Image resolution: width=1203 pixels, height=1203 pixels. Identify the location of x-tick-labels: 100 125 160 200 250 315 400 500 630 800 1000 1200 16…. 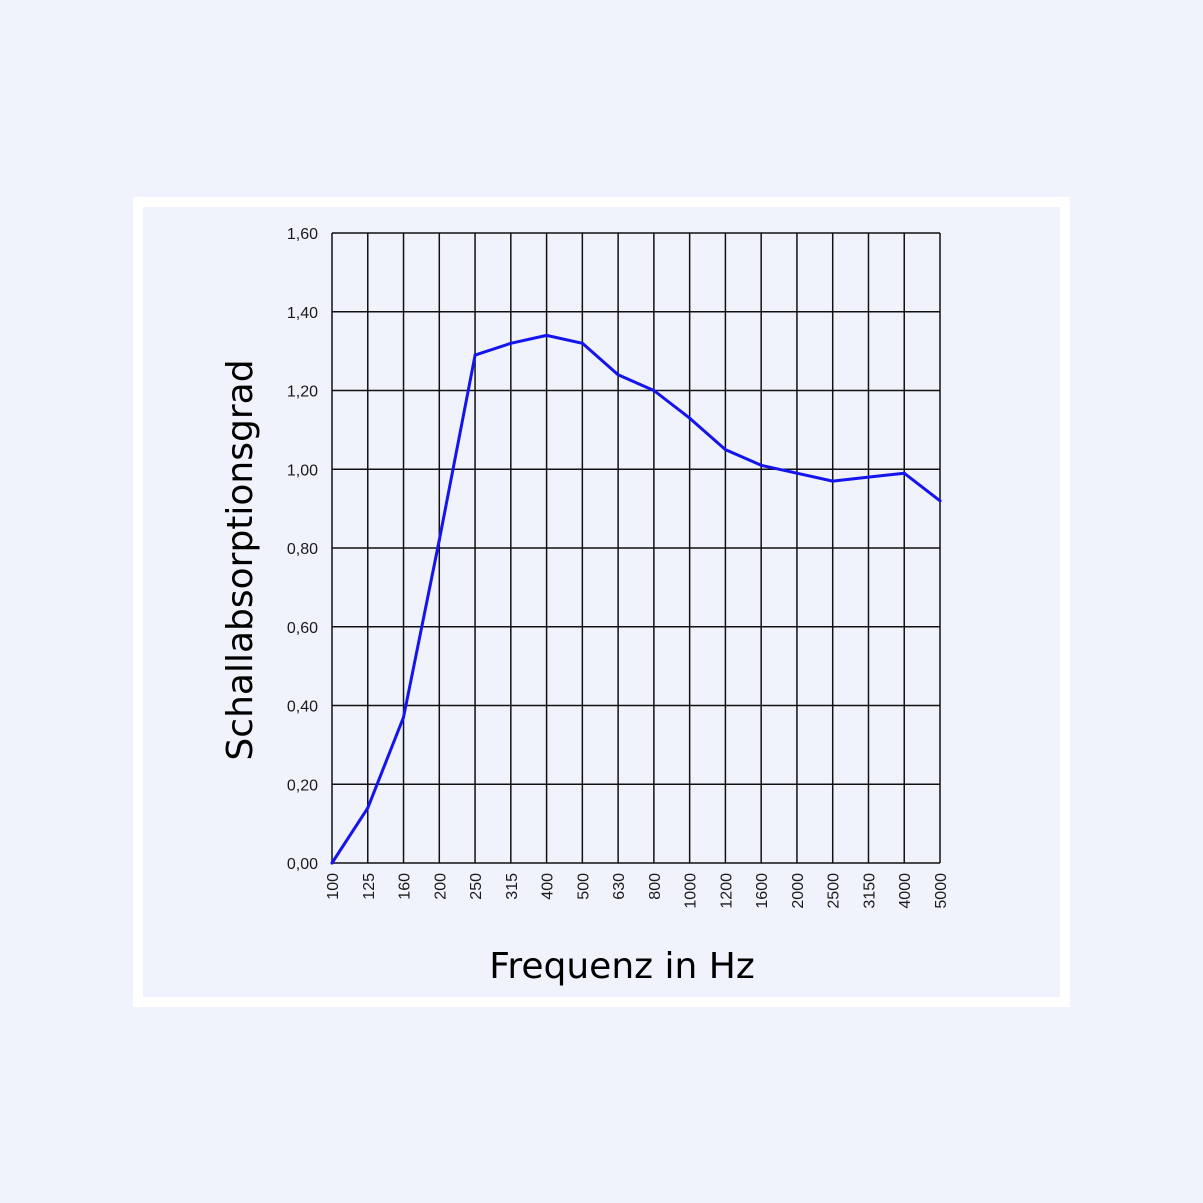
(637, 891).